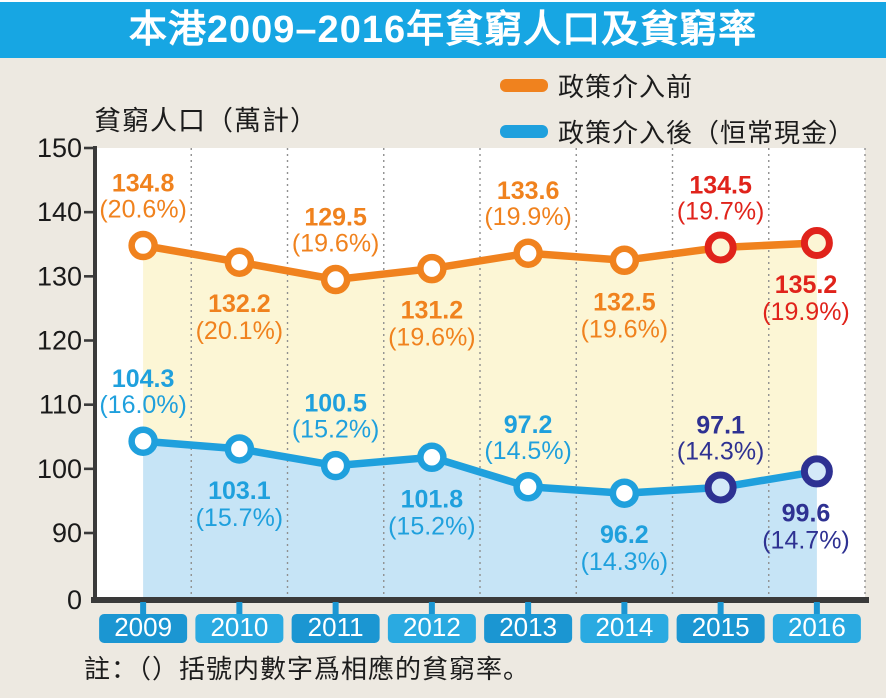 The image size is (886, 698). Describe the element at coordinates (432, 526) in the screenshot. I see `label-after-2012-rate: (15.2%)` at that location.